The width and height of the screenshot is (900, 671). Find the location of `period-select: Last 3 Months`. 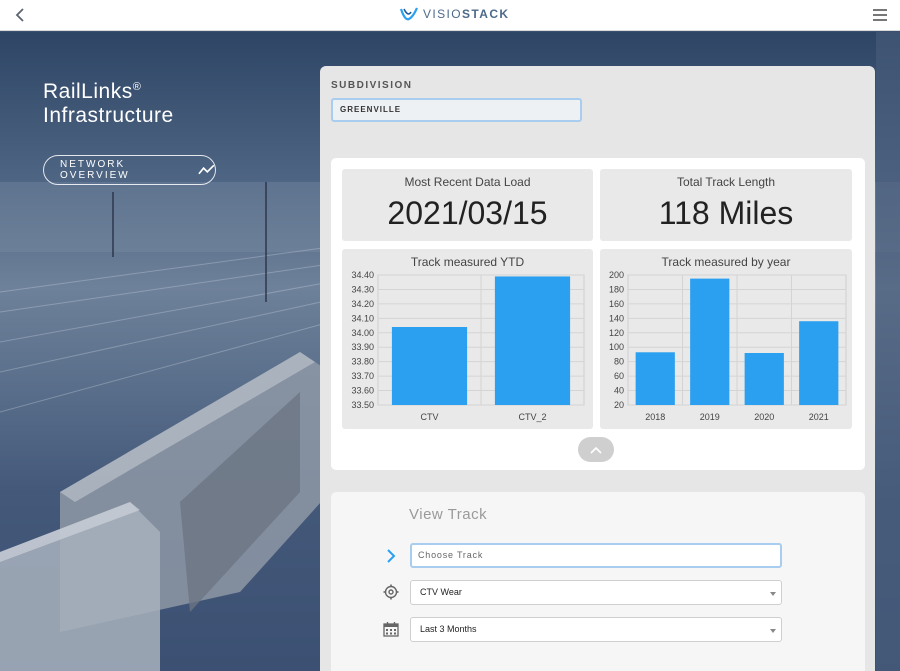

period-select: Last 3 Months is located at coordinates (596, 629).